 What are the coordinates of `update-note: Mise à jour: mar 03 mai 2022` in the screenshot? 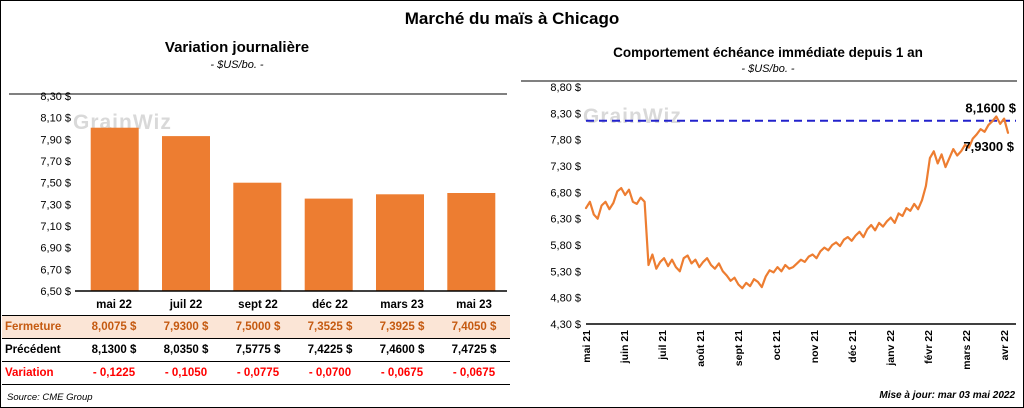 It's located at (947, 395).